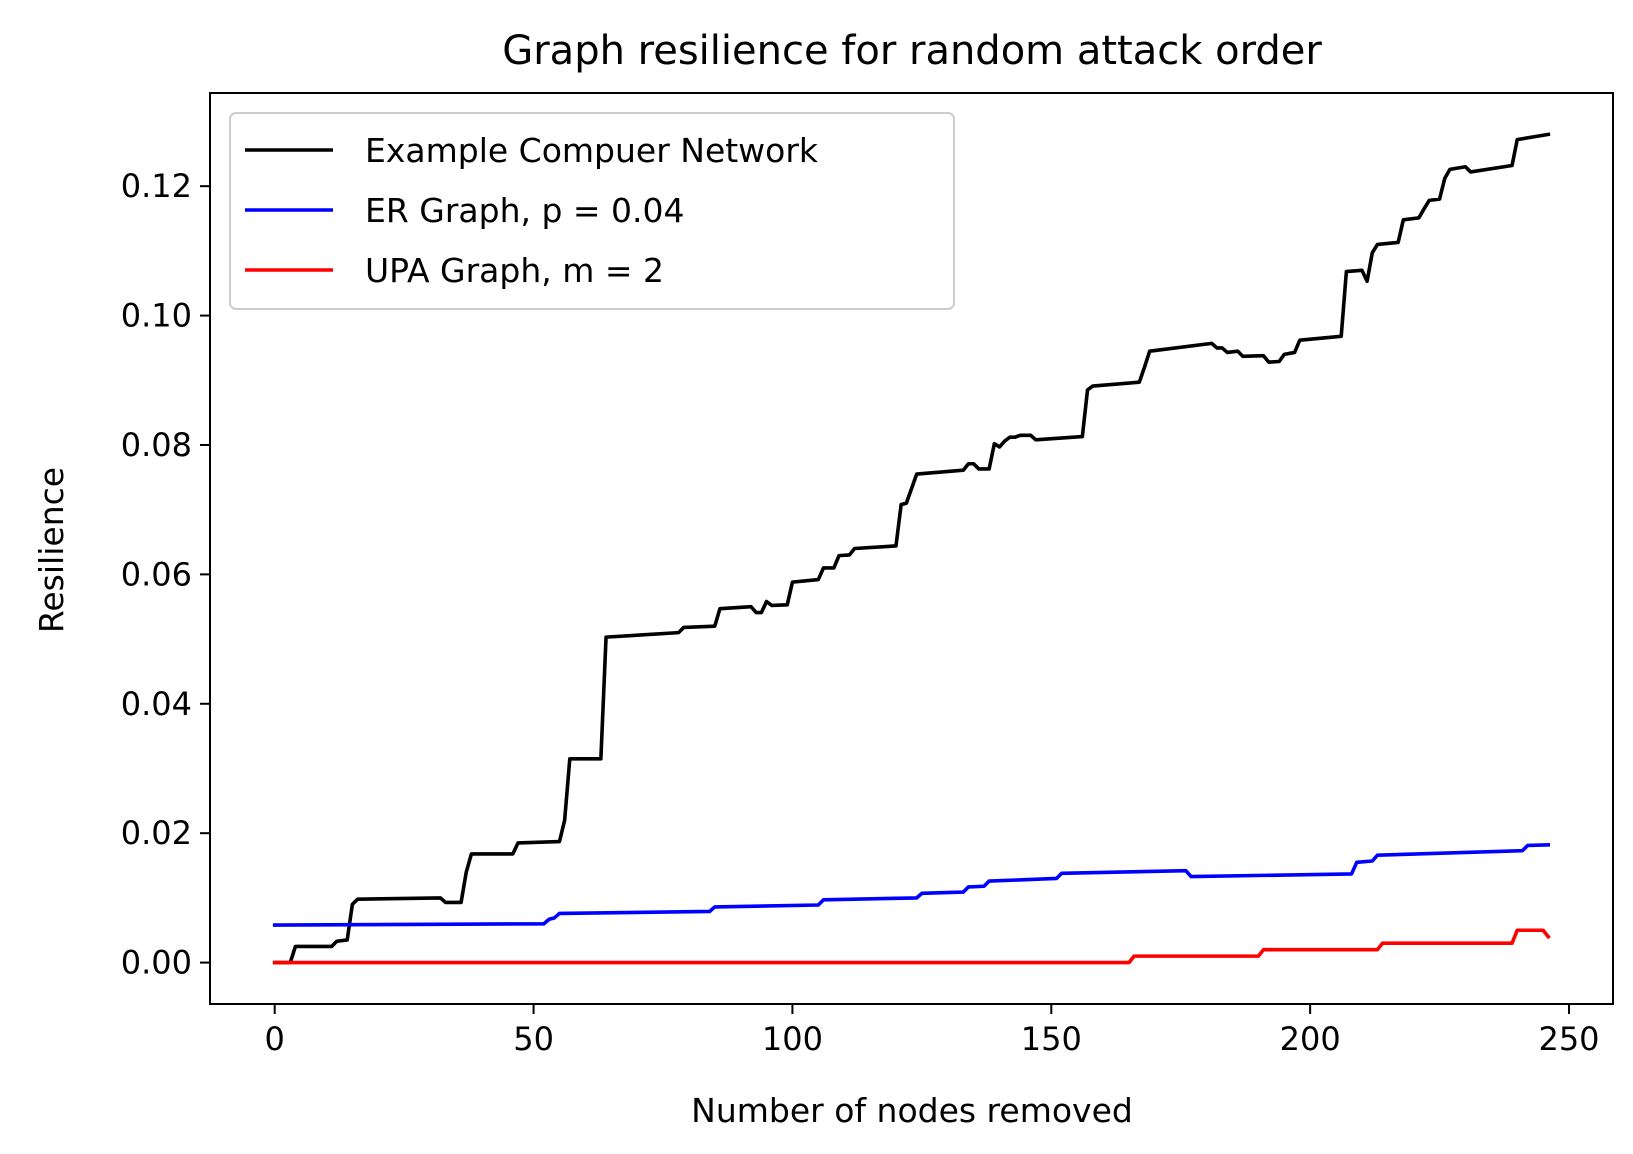  Describe the element at coordinates (1568, 1039) in the screenshot. I see `x-tick-label: 250` at that location.